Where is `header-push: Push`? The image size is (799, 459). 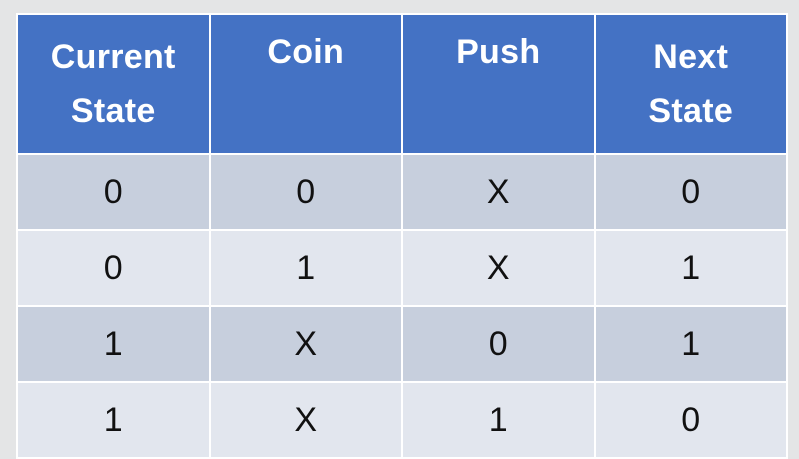
header-push: Push is located at coordinates (498, 84).